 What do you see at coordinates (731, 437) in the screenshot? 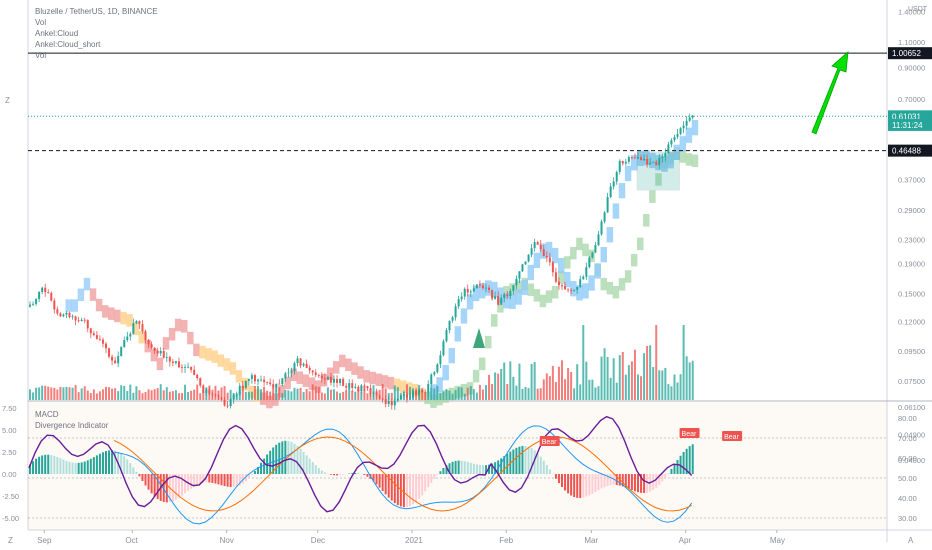
I see `bear-label-text: Bear` at bounding box center [731, 437].